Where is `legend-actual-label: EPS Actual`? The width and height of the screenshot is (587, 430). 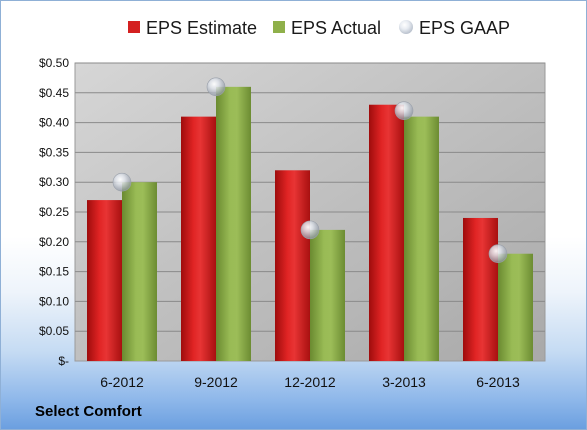
legend-actual-label: EPS Actual is located at coordinates (336, 28).